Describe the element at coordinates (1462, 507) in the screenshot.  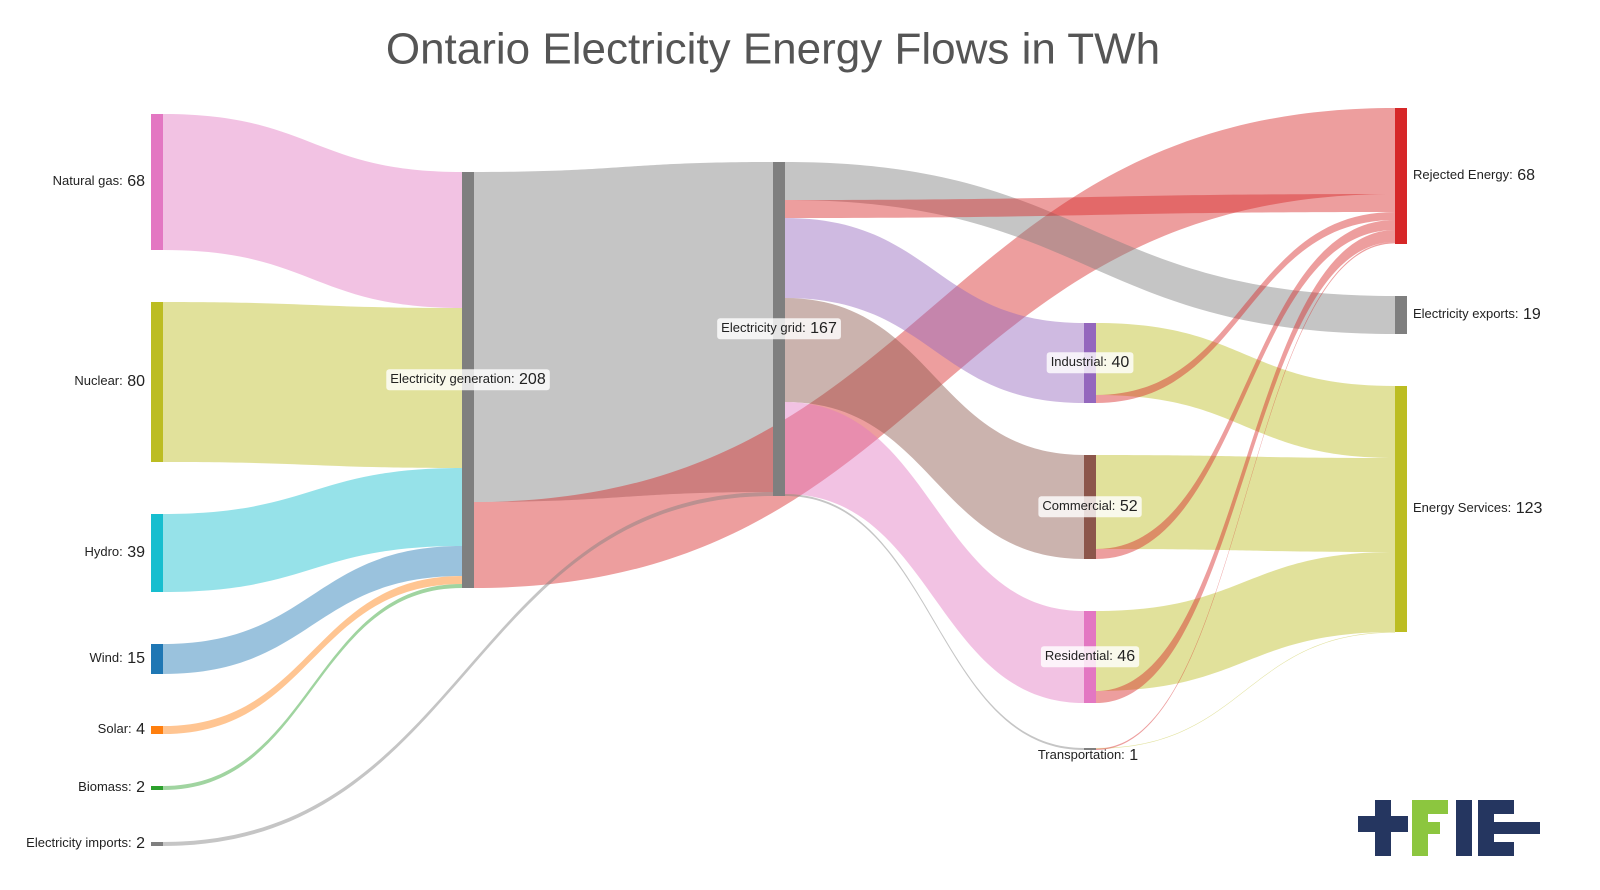
I see `node-name: Energy Services:` at that location.